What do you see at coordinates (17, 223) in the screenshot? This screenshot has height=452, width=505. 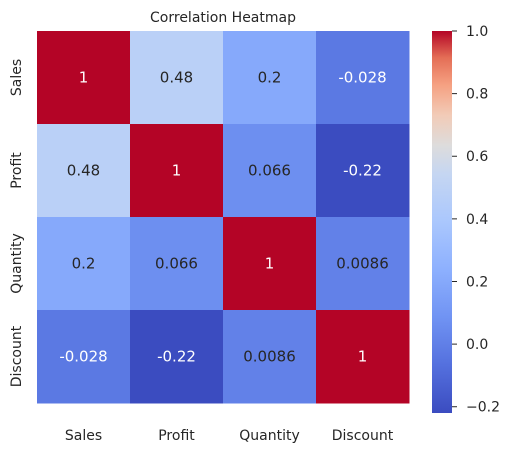 I see `y-tick-labels: Sales Profit Quantity Discount` at bounding box center [17, 223].